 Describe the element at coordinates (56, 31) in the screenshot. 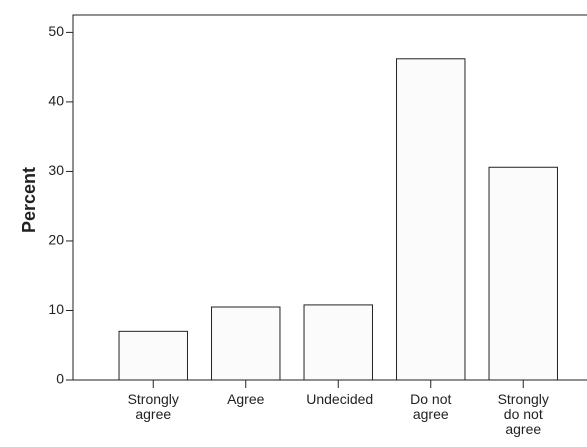

I see `y-tick-label: 50` at that location.